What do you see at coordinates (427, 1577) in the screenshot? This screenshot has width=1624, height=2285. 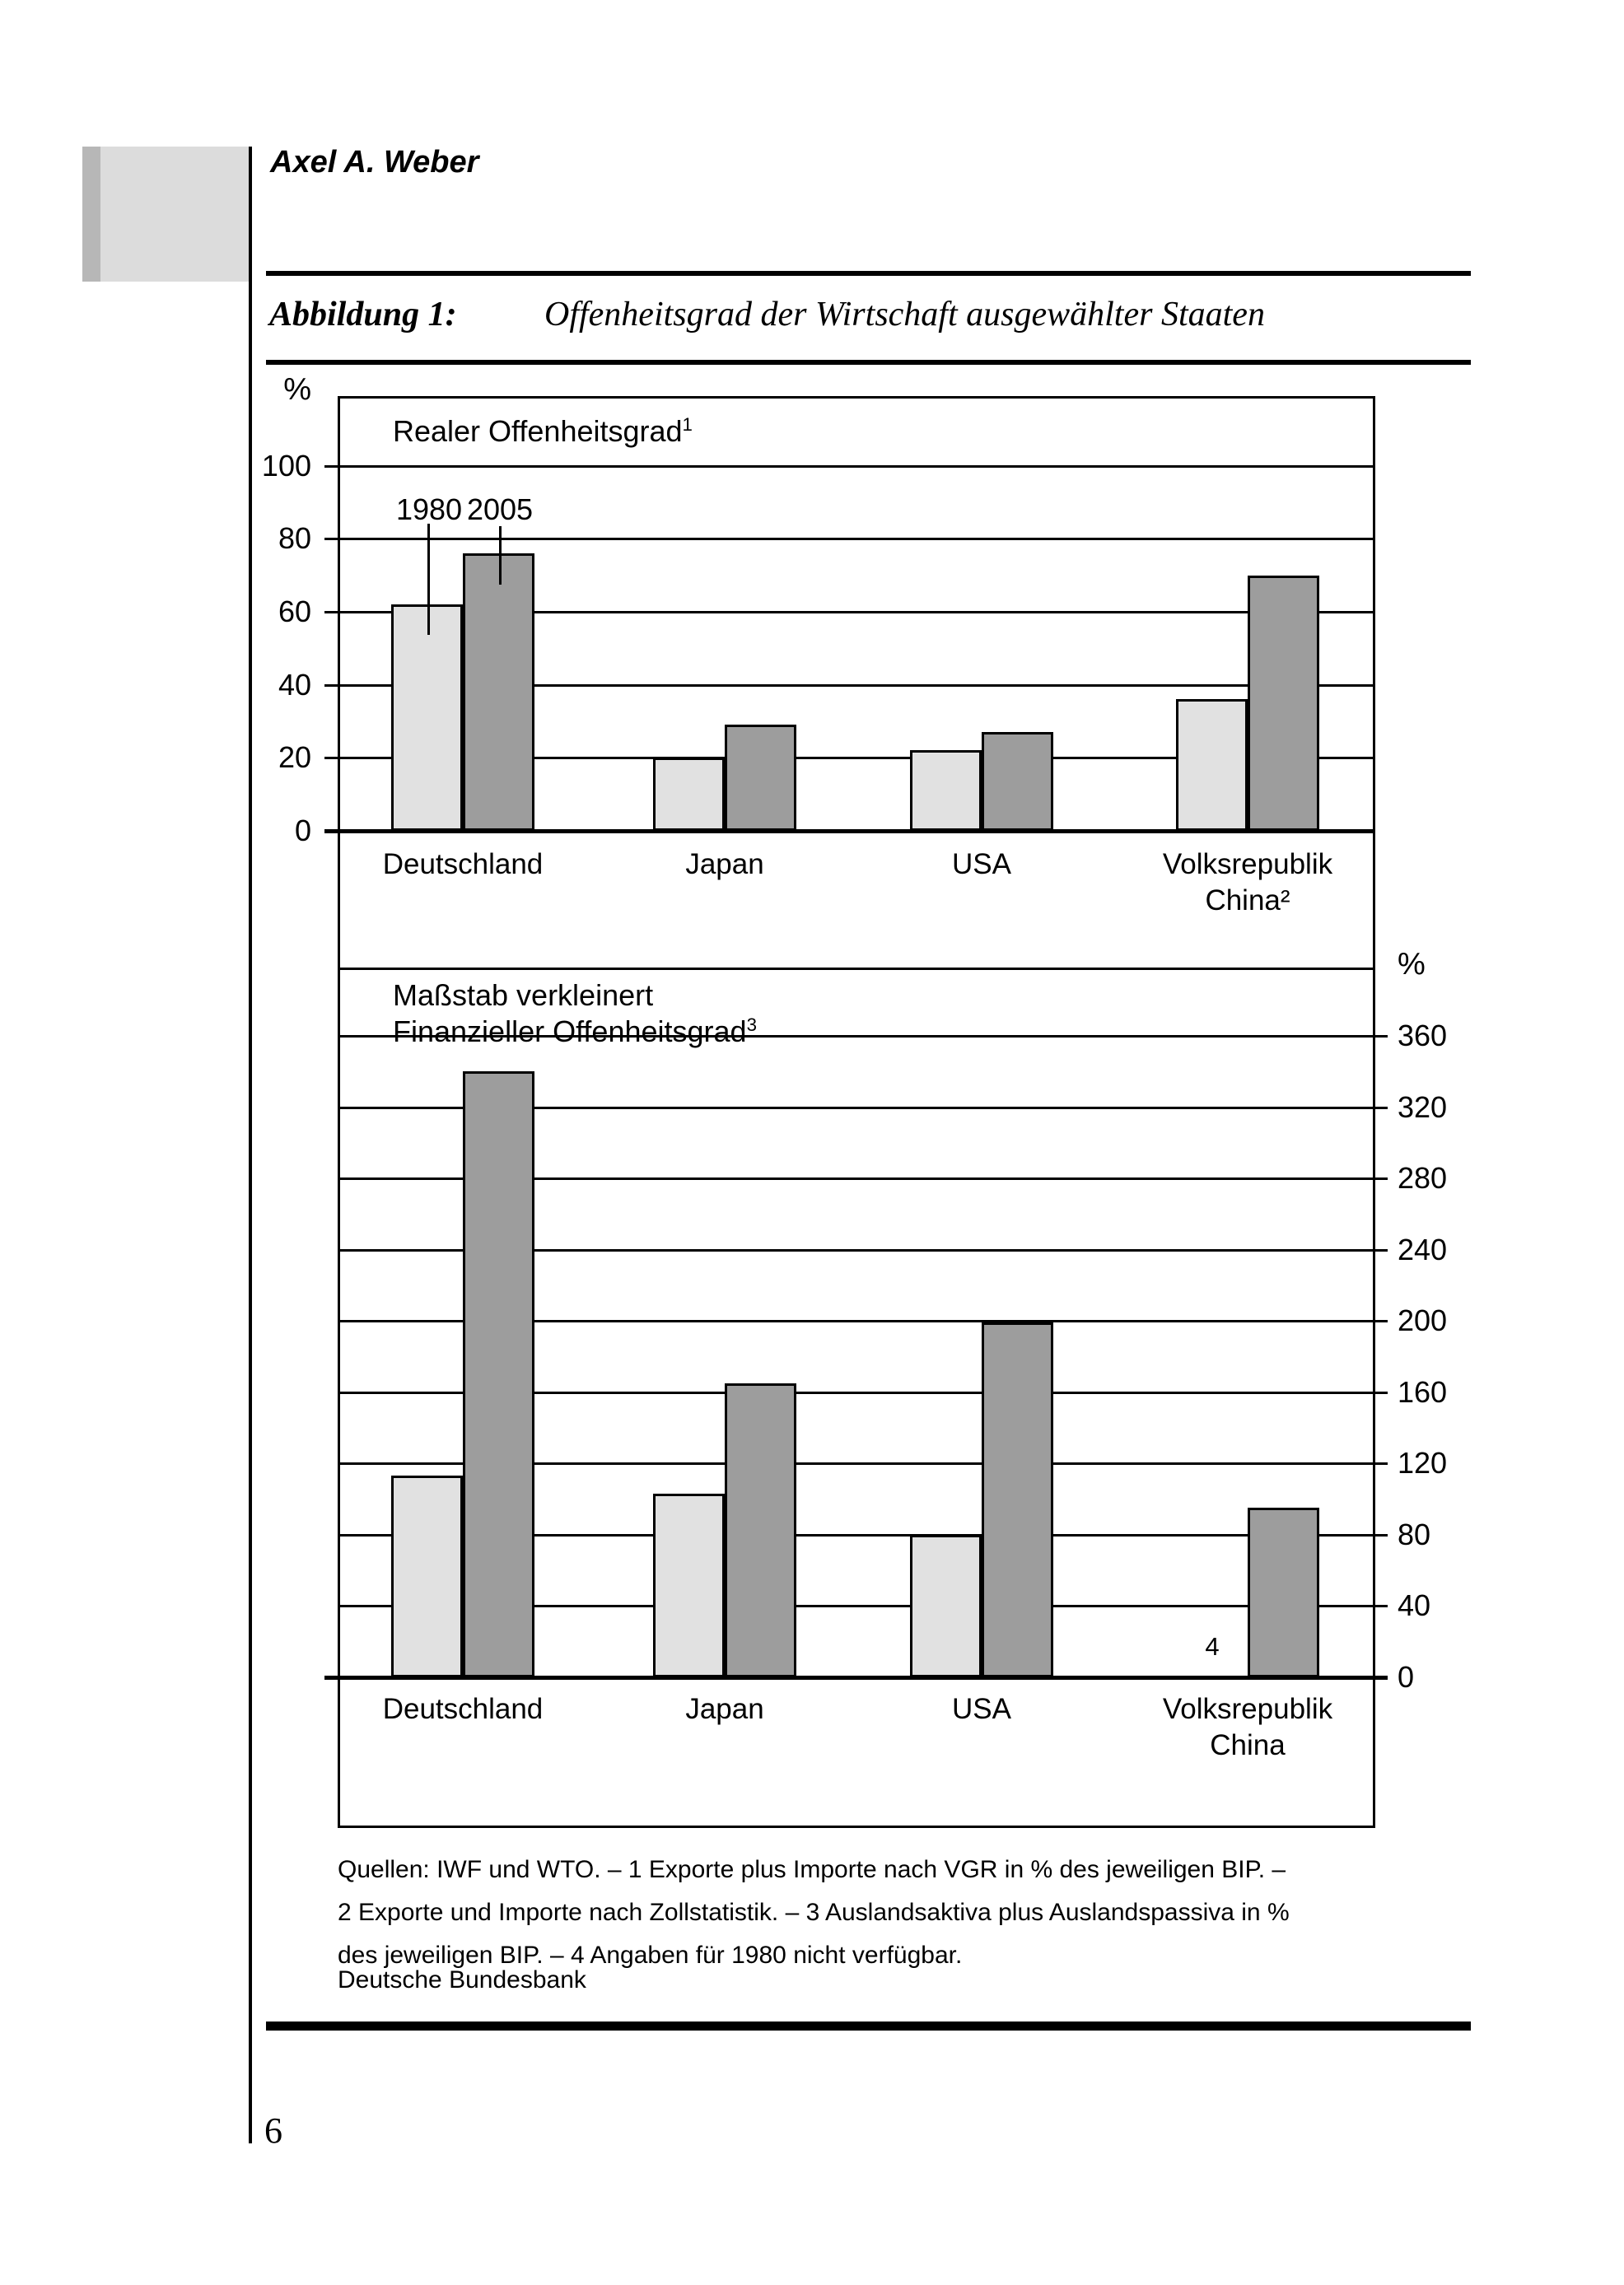 I see `bottom-bar-1980-deutschland` at bounding box center [427, 1577].